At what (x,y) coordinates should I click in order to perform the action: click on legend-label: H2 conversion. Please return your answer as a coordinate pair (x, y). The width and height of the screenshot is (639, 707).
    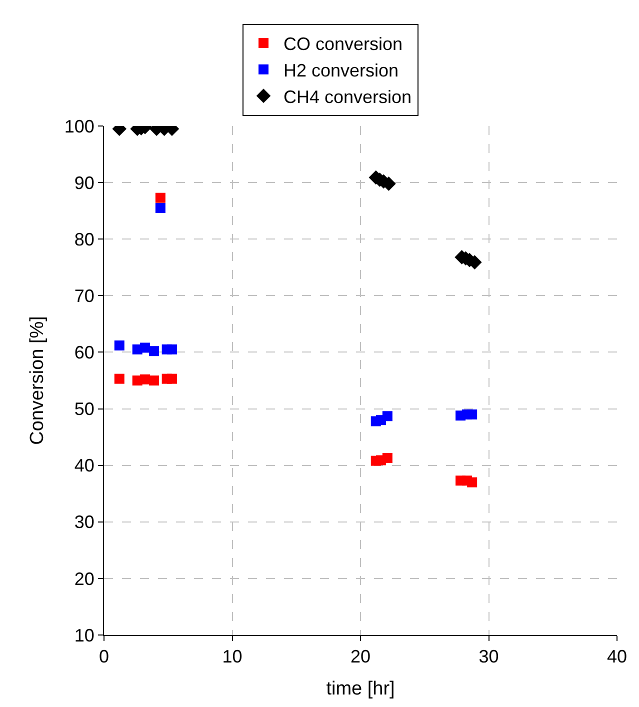
    Looking at the image, I should click on (341, 70).